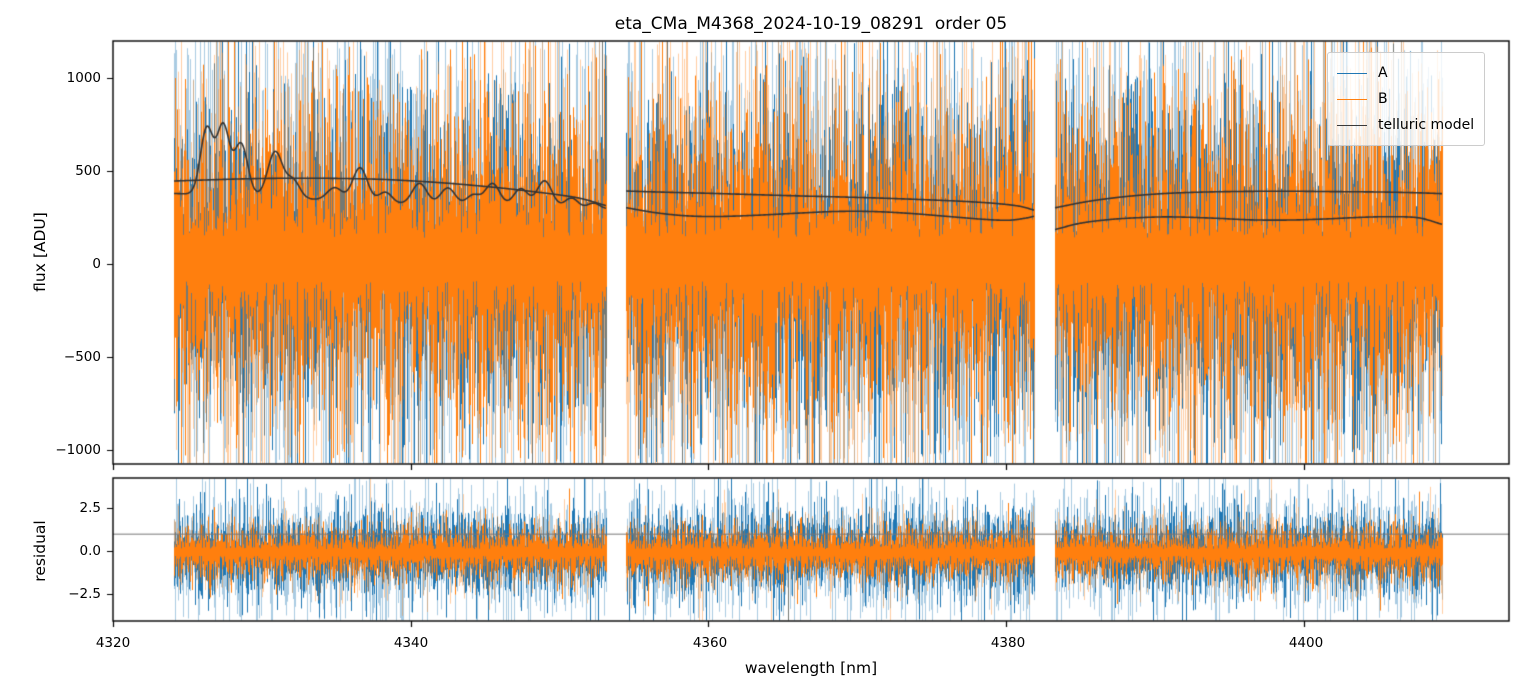 The height and width of the screenshot is (696, 1523). What do you see at coordinates (84, 594) in the screenshot?
I see `residual-ytick-label: −2.5` at bounding box center [84, 594].